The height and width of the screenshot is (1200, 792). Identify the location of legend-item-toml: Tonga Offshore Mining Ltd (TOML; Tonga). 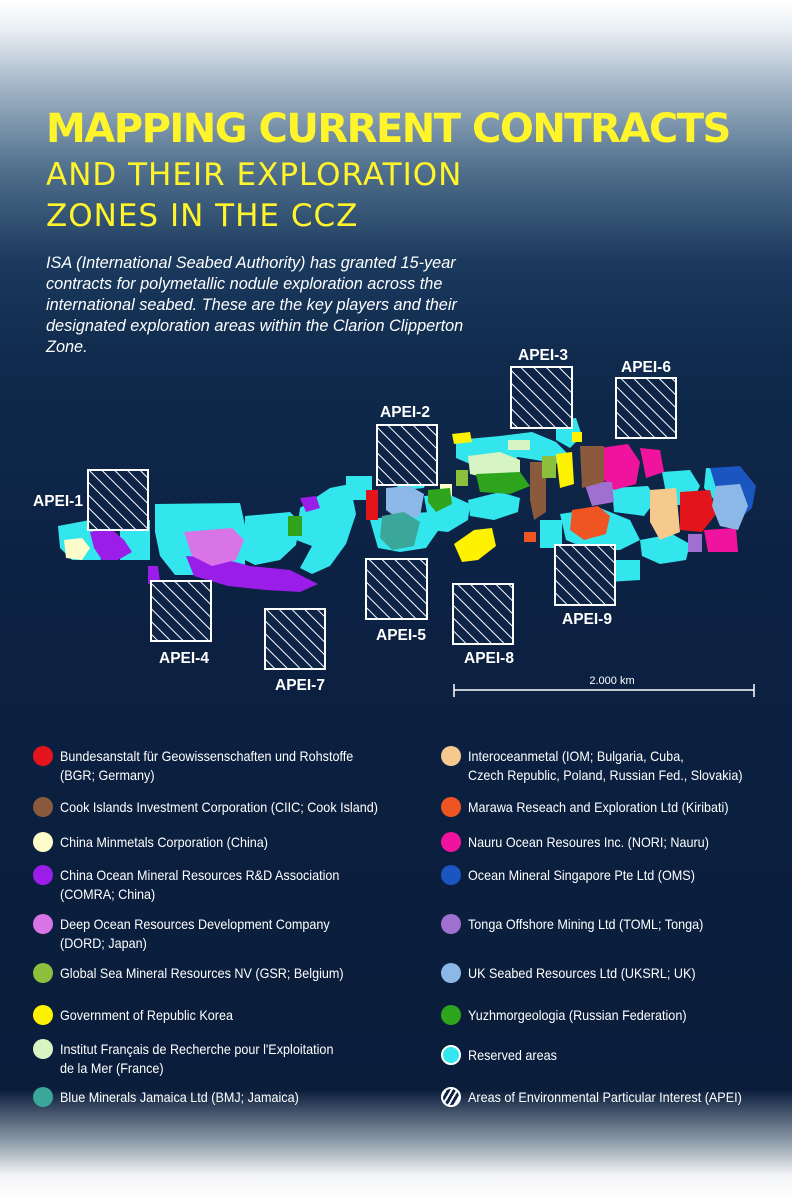
(585, 924).